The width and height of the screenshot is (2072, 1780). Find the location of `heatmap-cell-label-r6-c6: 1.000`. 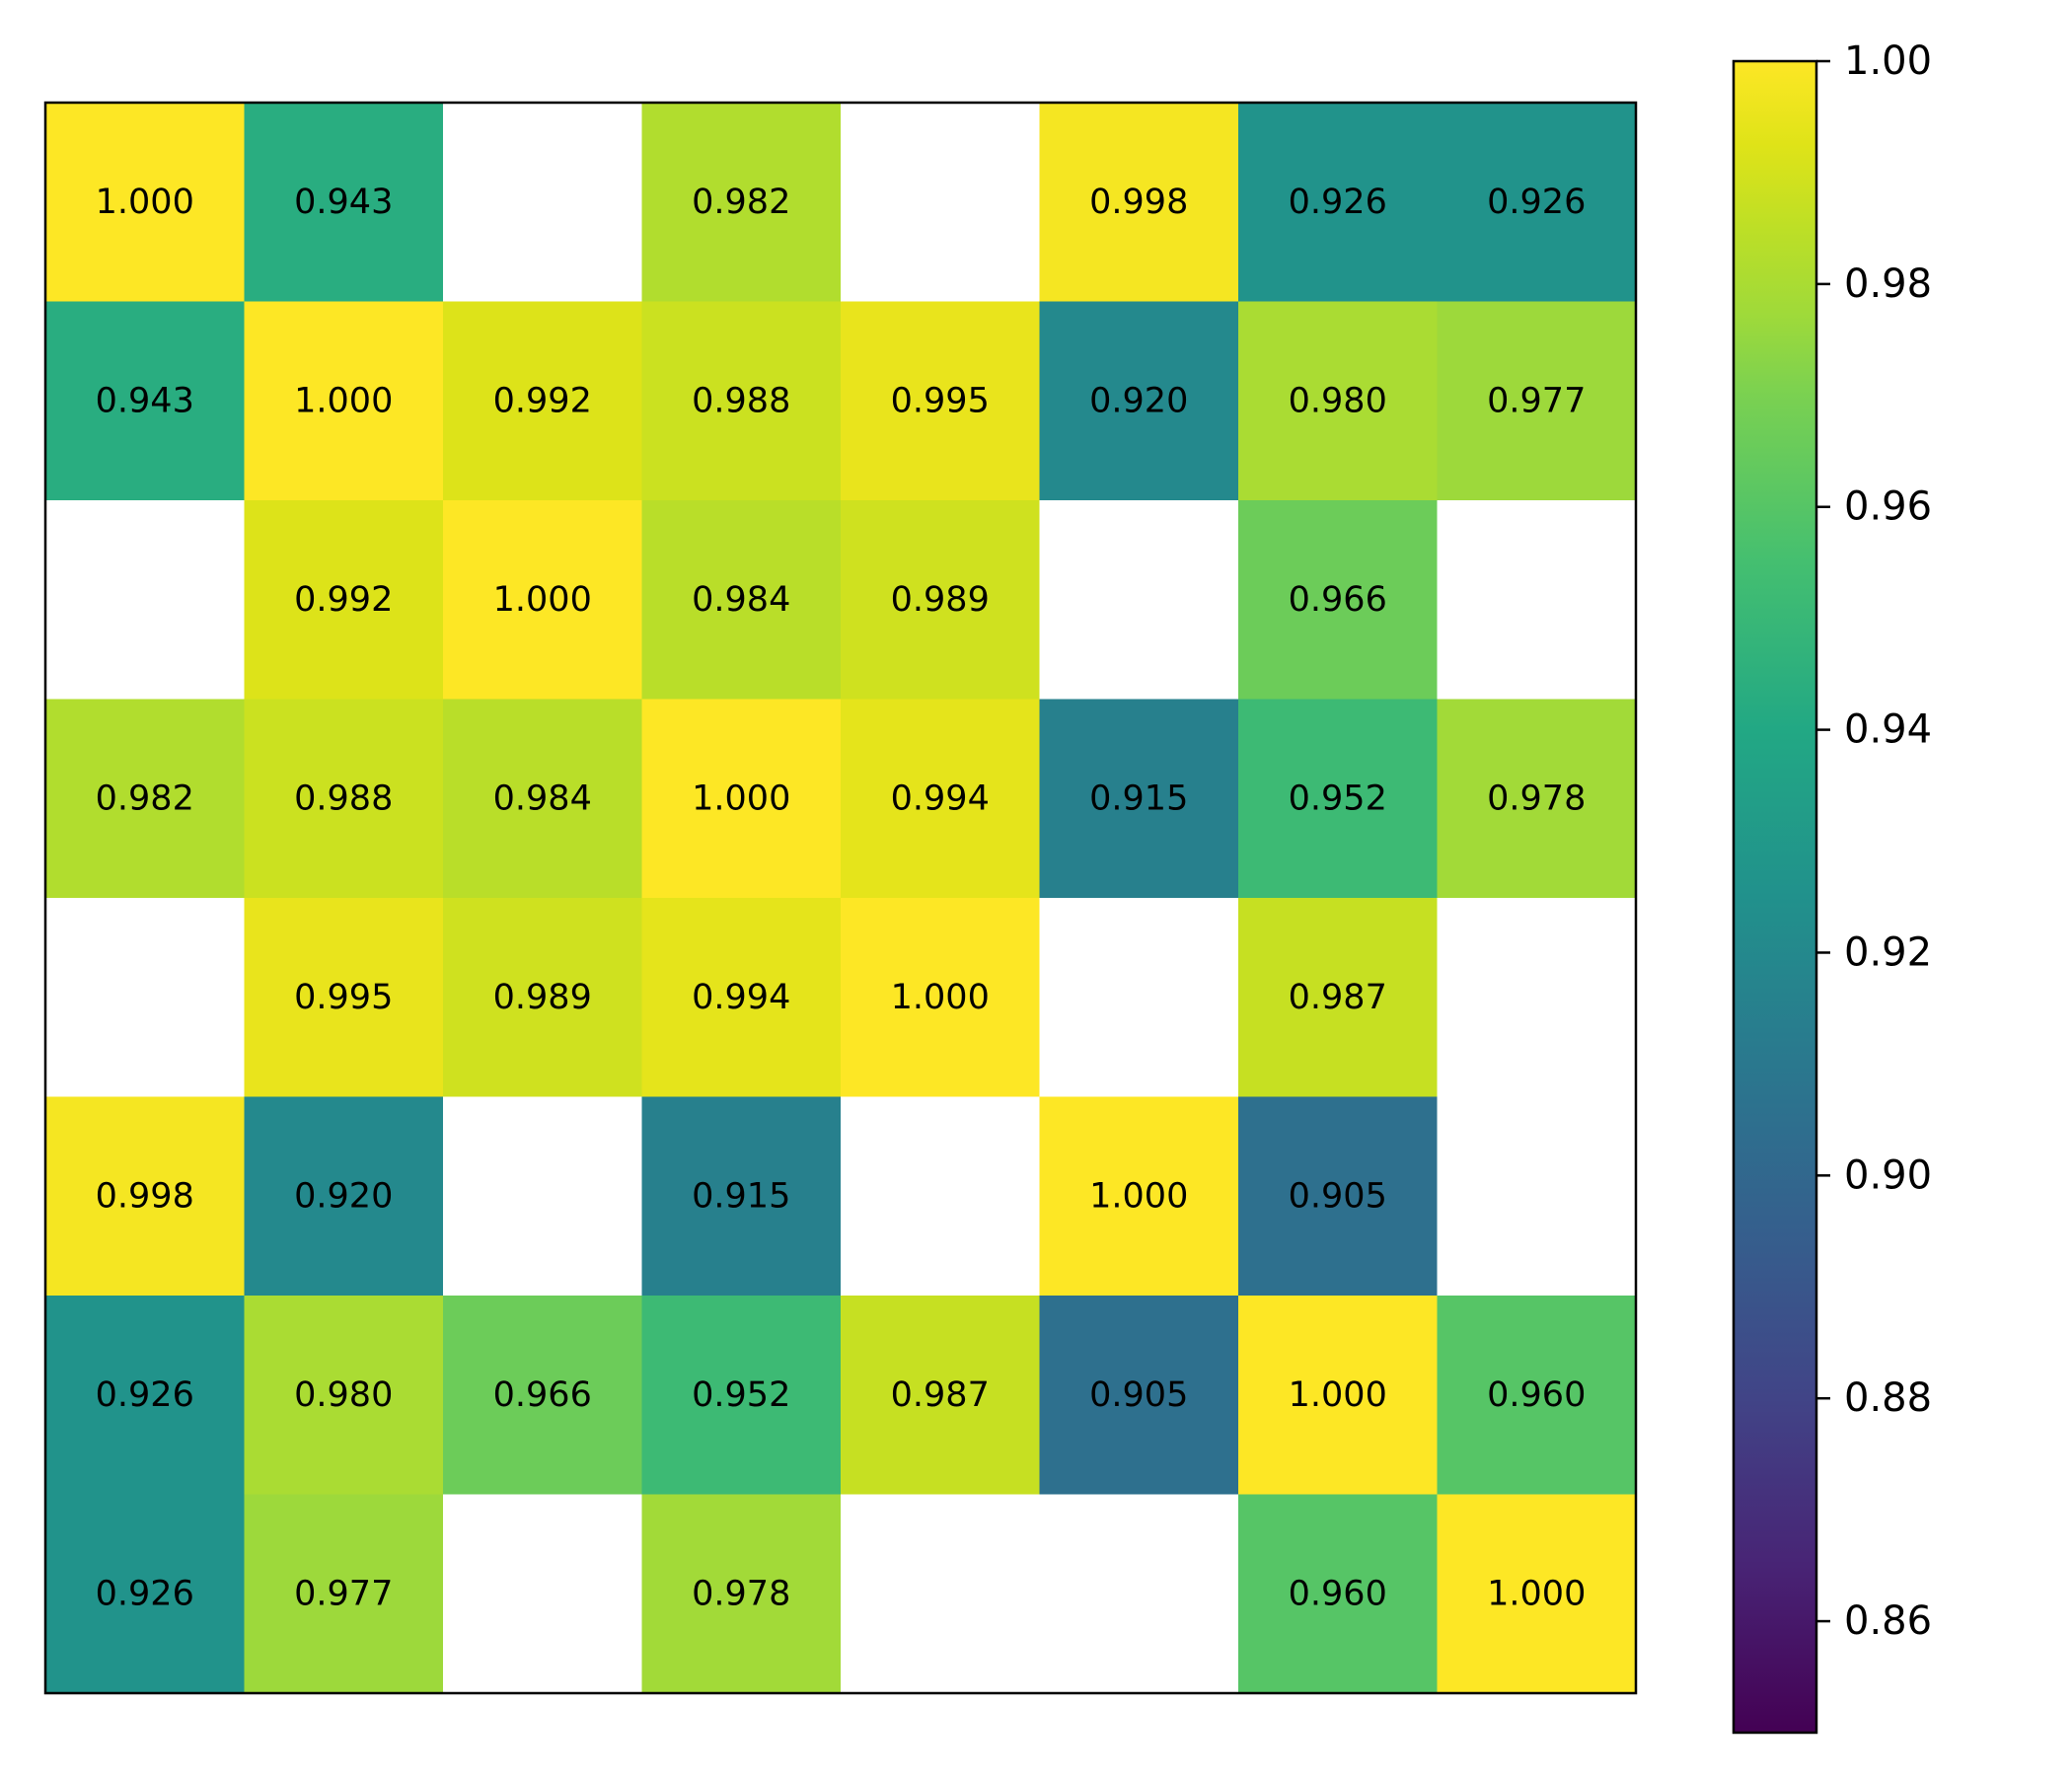

heatmap-cell-label-r6-c6: 1.000 is located at coordinates (1338, 1395).